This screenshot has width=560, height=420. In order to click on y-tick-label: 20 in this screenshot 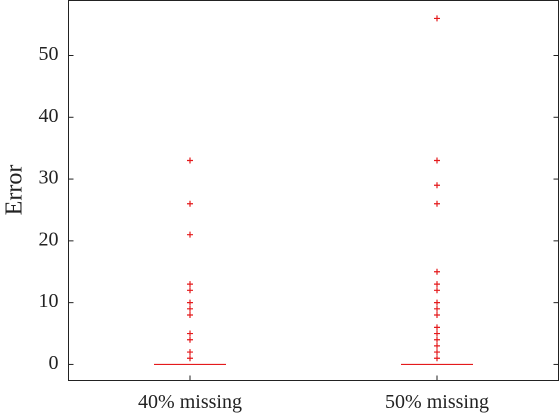, I will do `click(49, 239)`.